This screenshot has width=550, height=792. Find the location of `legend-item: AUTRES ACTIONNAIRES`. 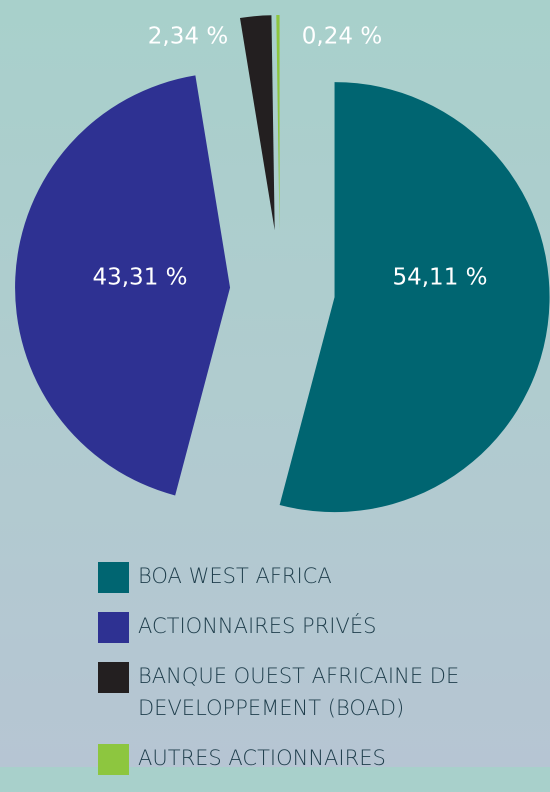

legend-item: AUTRES ACTIONNAIRES is located at coordinates (288, 758).